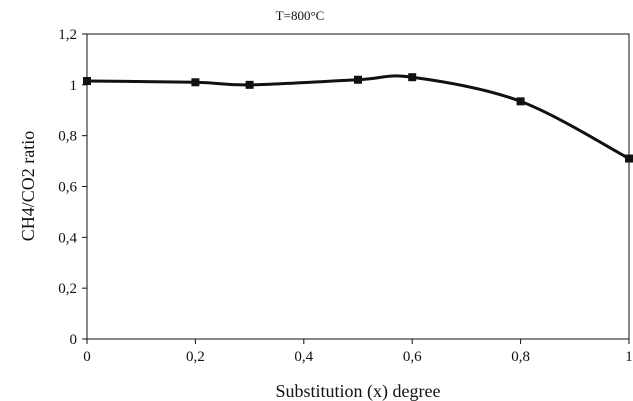 The image size is (633, 401). Describe the element at coordinates (87, 357) in the screenshot. I see `x-tick-label: 0` at that location.